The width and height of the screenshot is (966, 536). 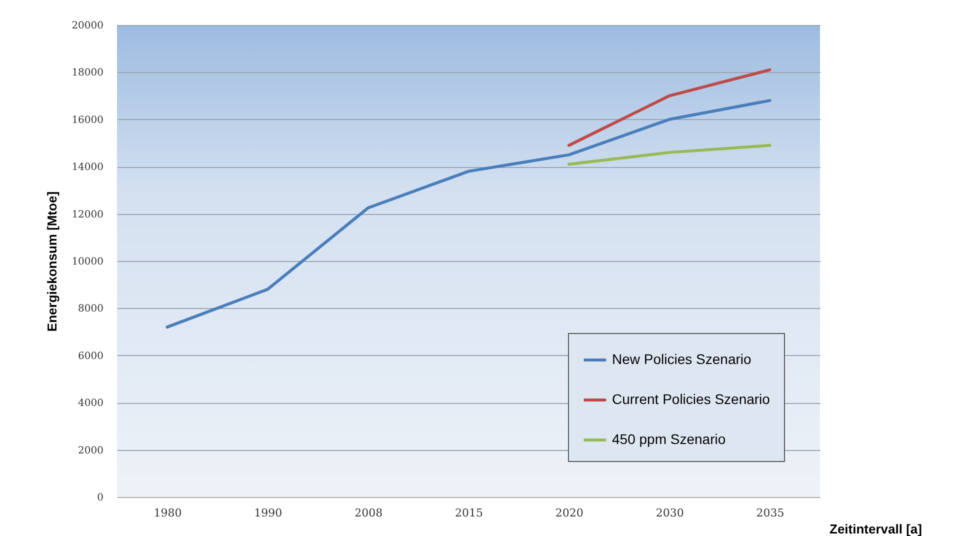 What do you see at coordinates (682, 359) in the screenshot?
I see `legend-label: New Policies Szenario` at bounding box center [682, 359].